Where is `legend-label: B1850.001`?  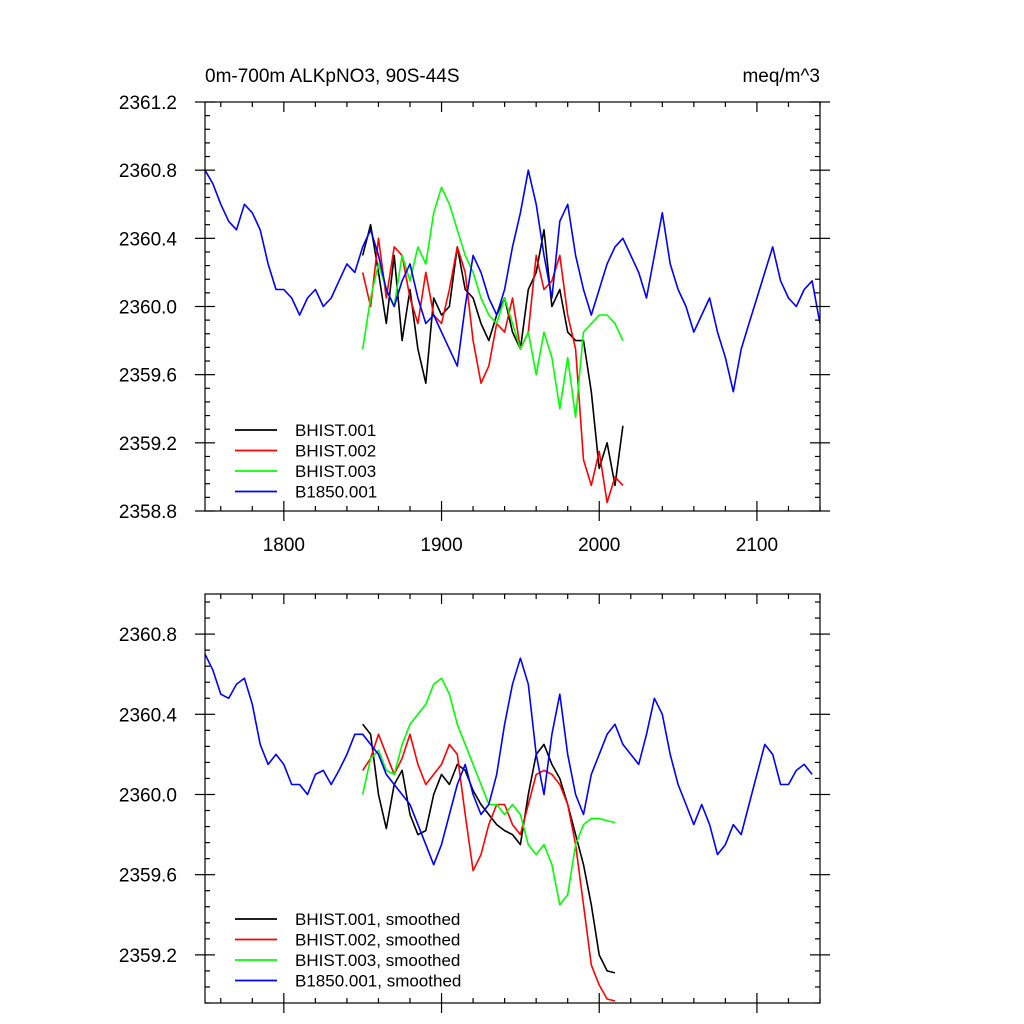
legend-label: B1850.001 is located at coordinates (336, 492).